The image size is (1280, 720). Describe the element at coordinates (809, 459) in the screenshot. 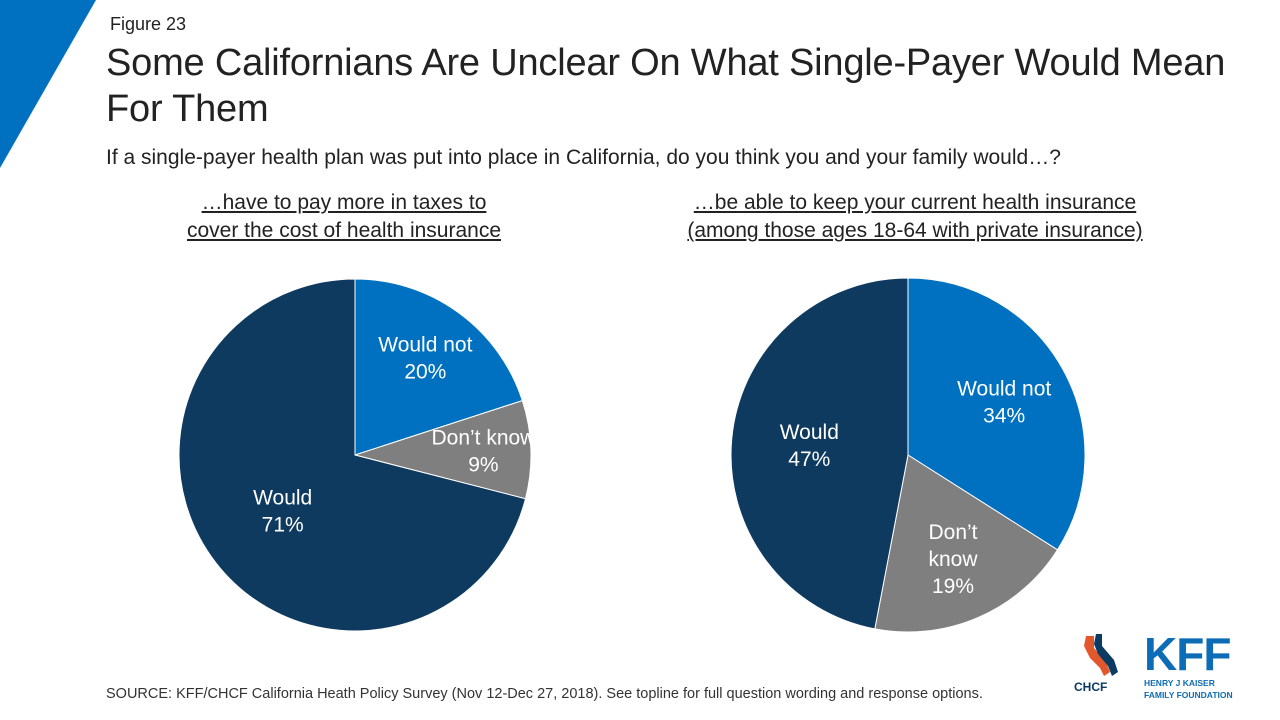

I see `pie-slice-label-line: 47%` at that location.